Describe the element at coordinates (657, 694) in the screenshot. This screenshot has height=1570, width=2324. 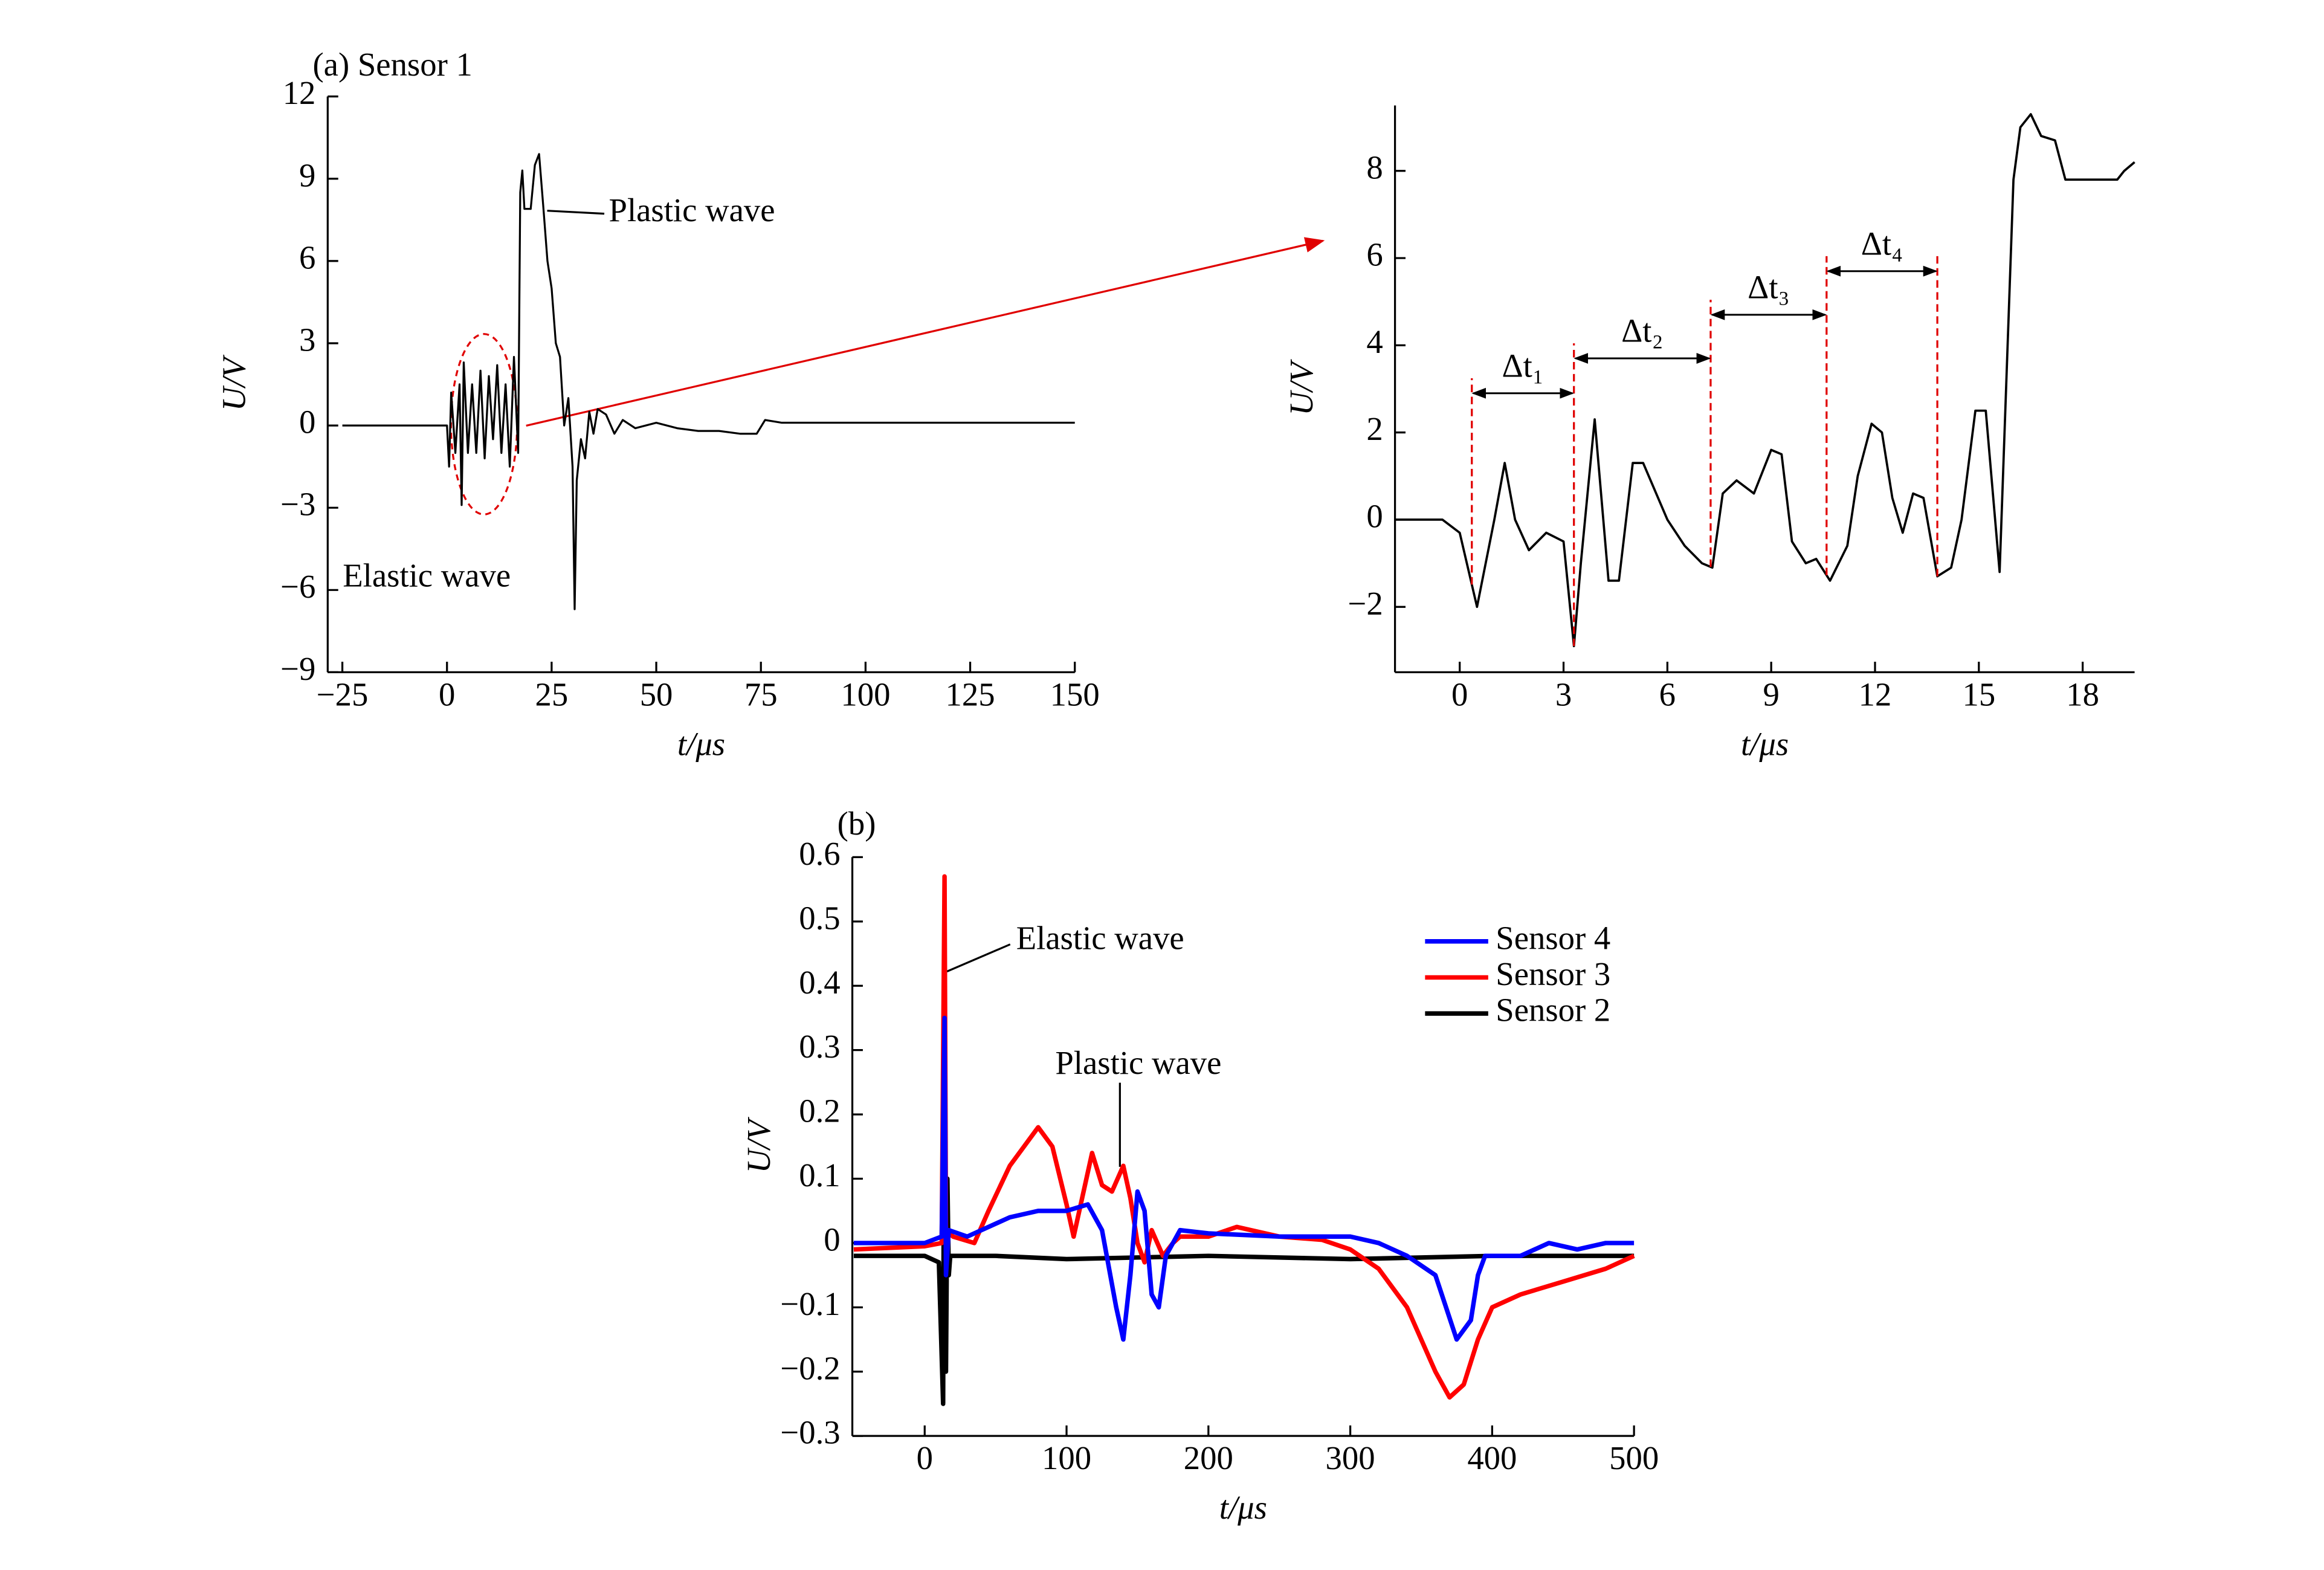
I see `x-tick-label: 50` at that location.